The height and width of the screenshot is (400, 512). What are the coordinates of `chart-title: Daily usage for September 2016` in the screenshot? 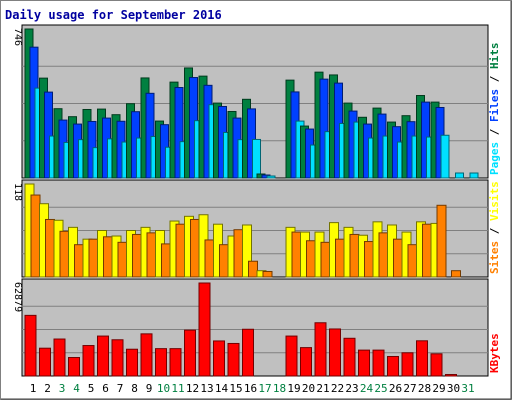 It's located at (113, 15).